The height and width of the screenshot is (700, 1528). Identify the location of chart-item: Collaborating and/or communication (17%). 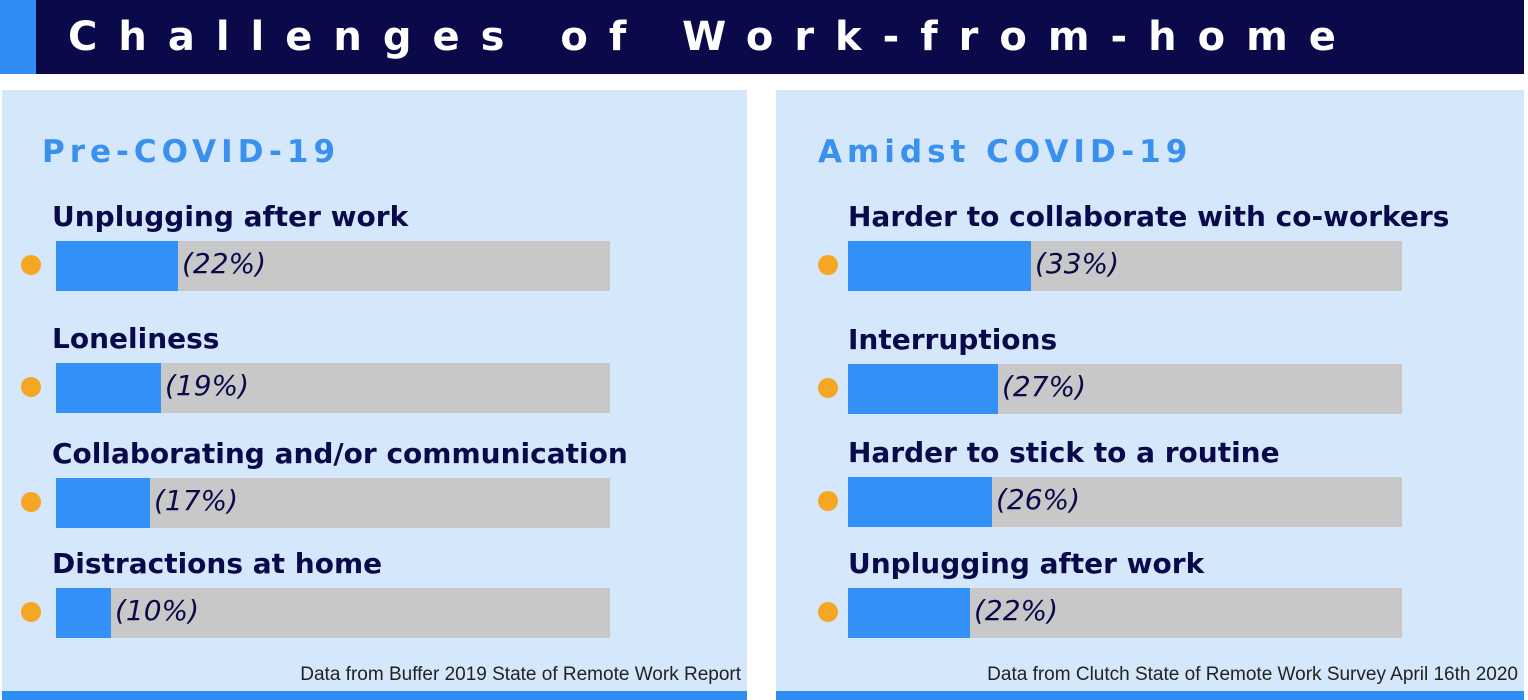
(374, 487).